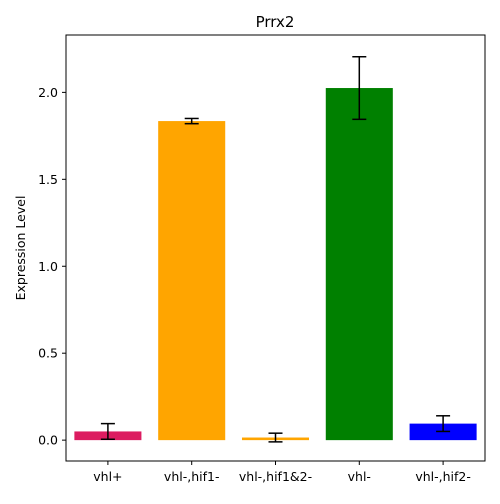  What do you see at coordinates (48, 266) in the screenshot?
I see `y-tick-label-2: 1.0` at bounding box center [48, 266].